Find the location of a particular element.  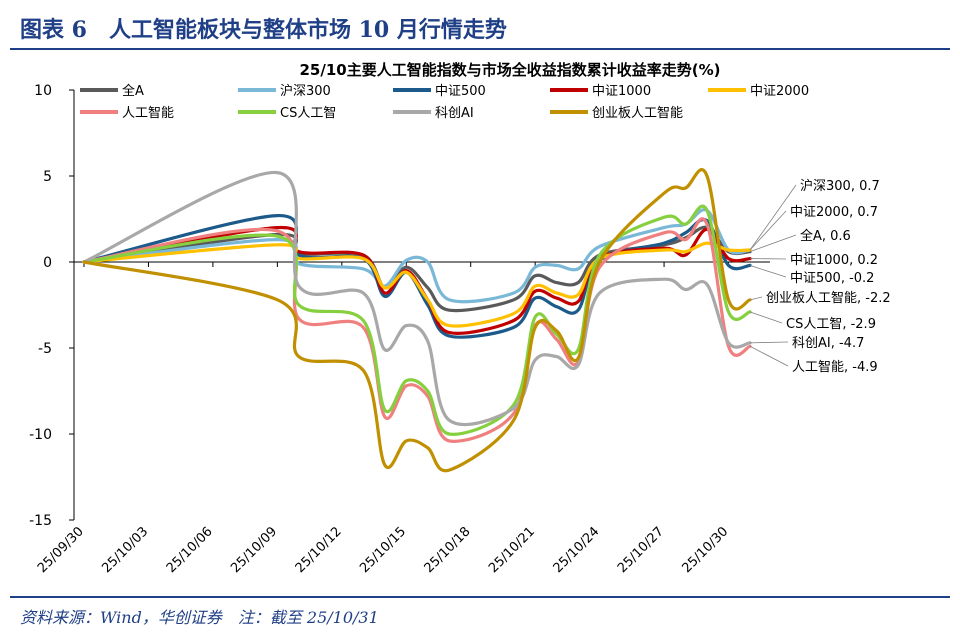

legend-label: 沪深300 is located at coordinates (305, 91).